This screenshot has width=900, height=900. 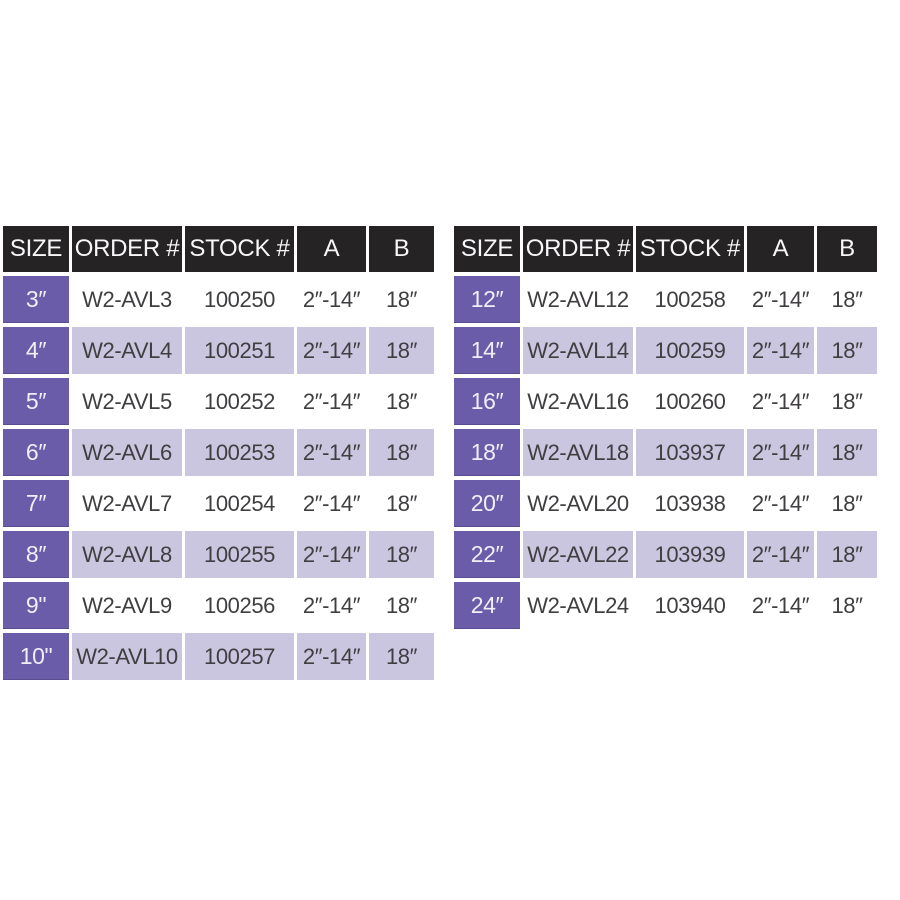 I want to click on cell-stock: 100259, so click(x=690, y=350).